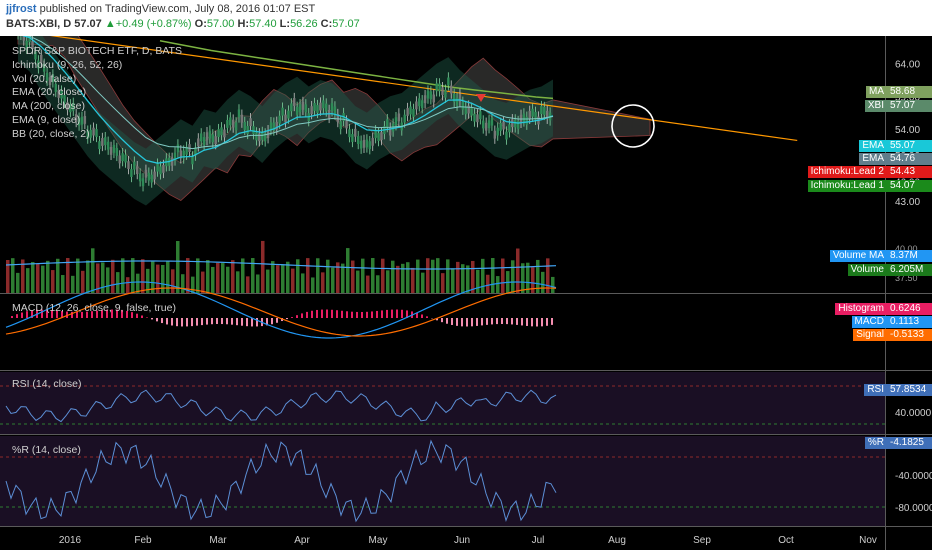 This screenshot has height=550, width=932. Describe the element at coordinates (913, 476) in the screenshot. I see `willr-tick-label: -40.0000` at that location.